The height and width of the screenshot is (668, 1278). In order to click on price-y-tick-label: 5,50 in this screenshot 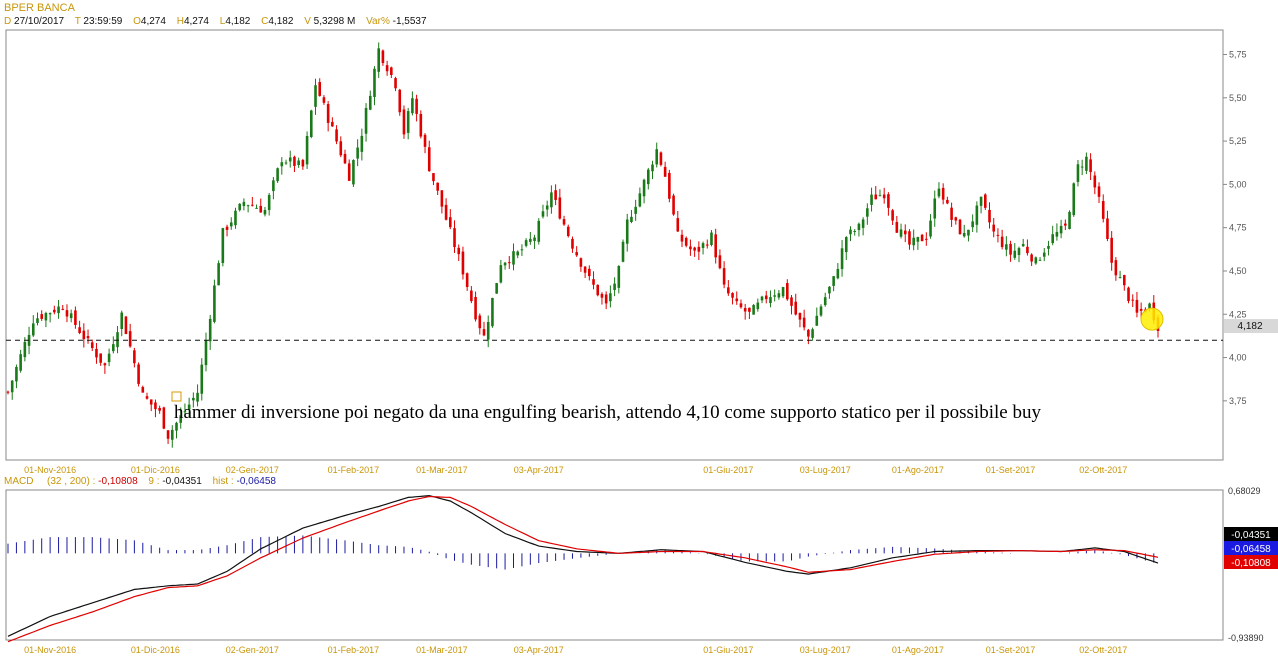, I will do `click(1238, 98)`.